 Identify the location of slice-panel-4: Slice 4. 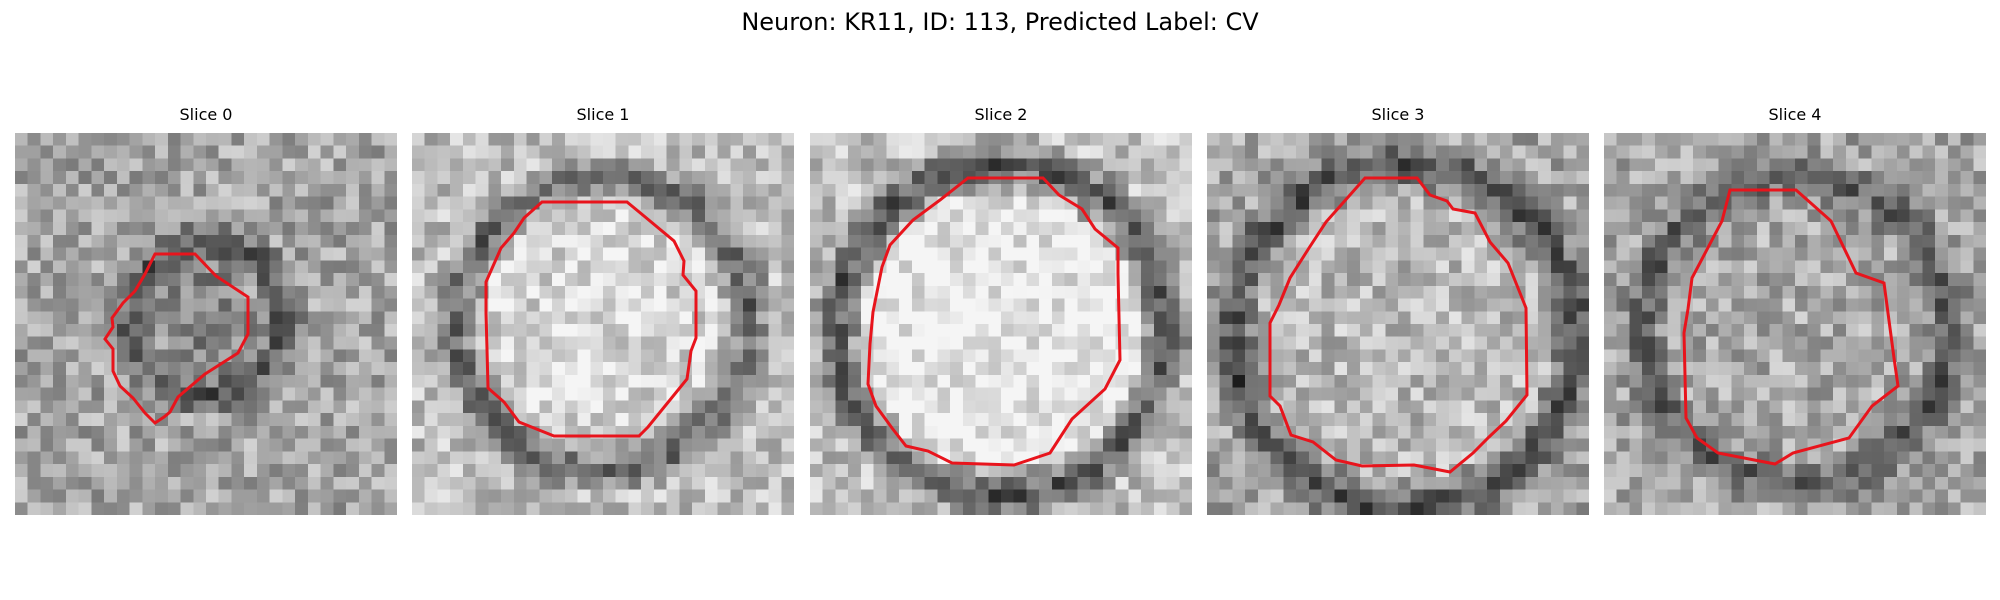
(1795, 310).